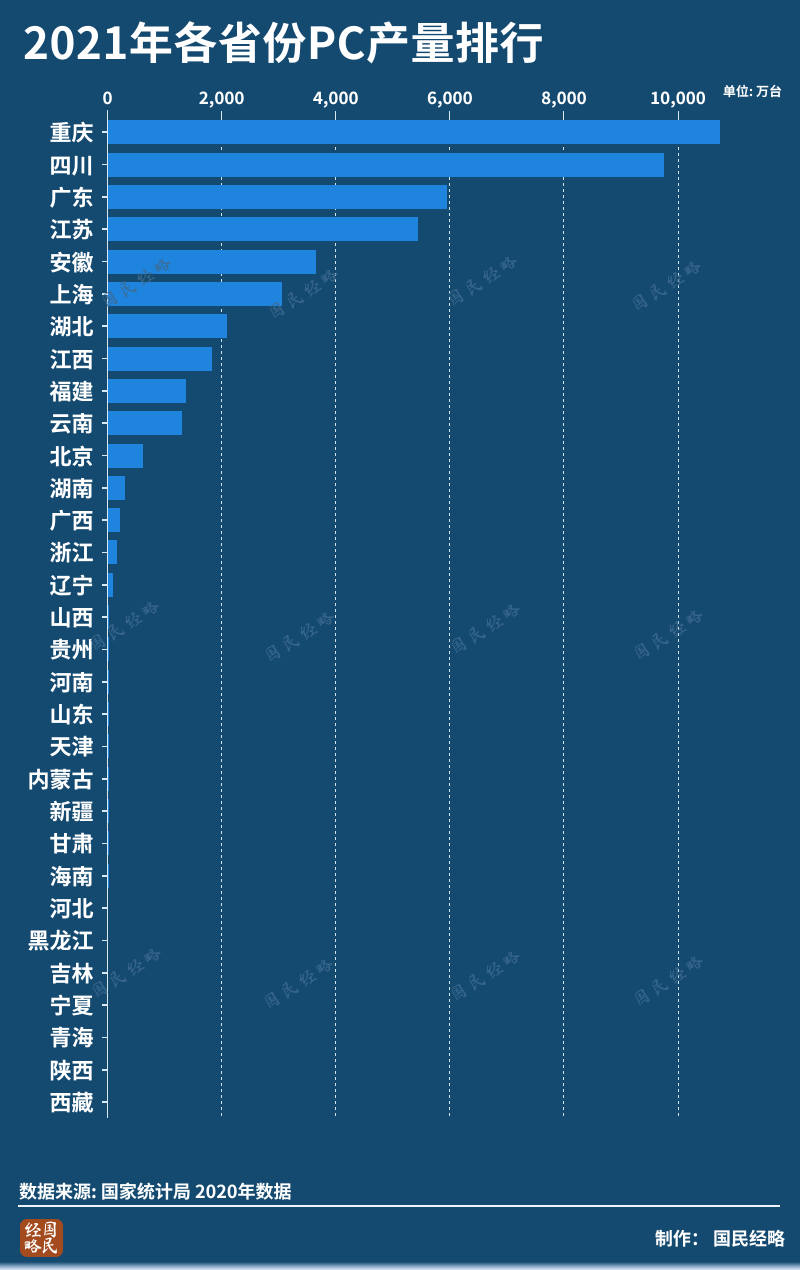 Image resolution: width=800 pixels, height=1270 pixels. I want to click on y-axis-label: 云南, so click(71, 422).